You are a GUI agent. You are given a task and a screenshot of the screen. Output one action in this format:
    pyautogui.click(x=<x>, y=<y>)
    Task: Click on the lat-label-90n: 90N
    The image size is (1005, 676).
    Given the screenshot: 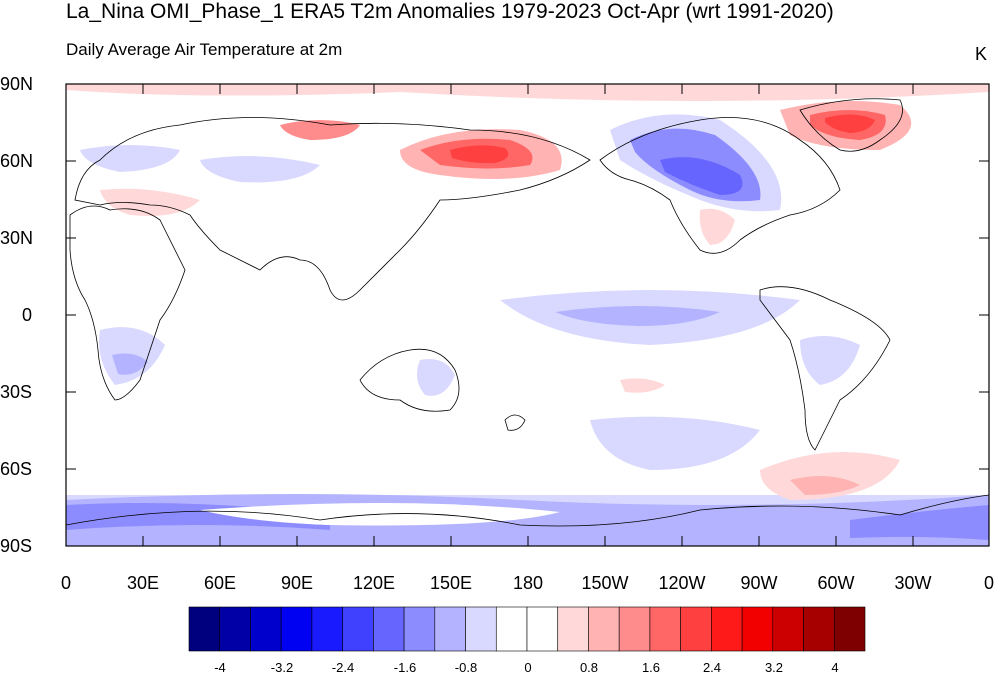 What is the action you would take?
    pyautogui.click(x=17, y=84)
    